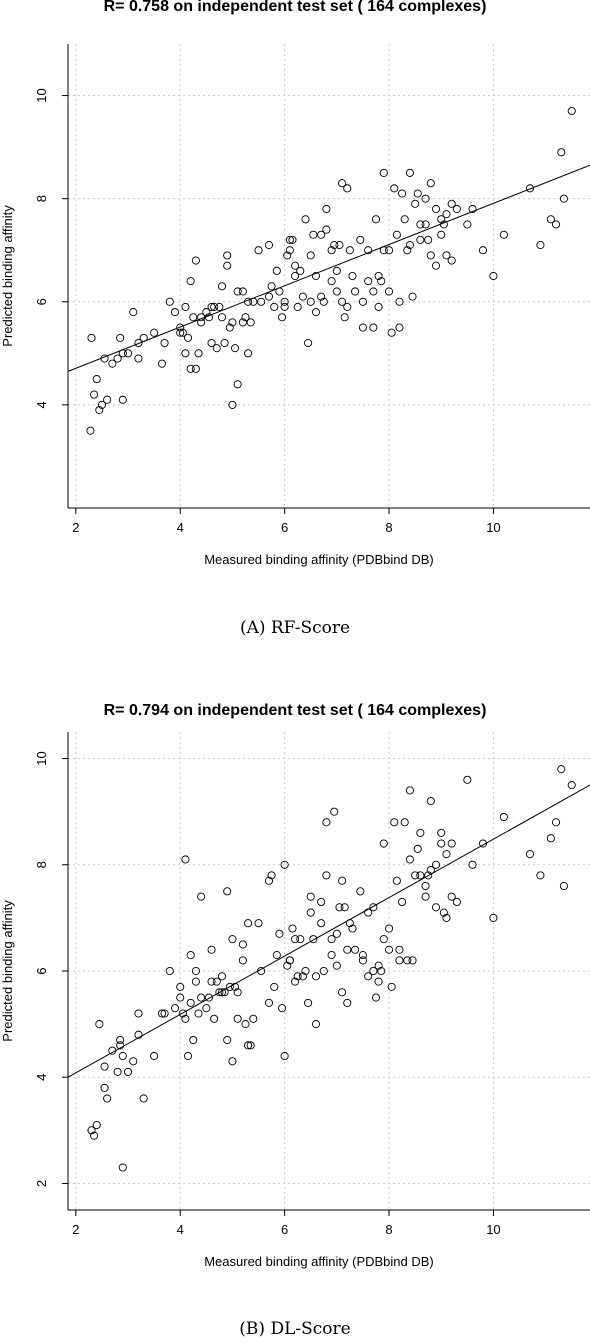 Image resolution: width=590 pixels, height=1344 pixels. I want to click on y-tick-label: 10, so click(41, 95).